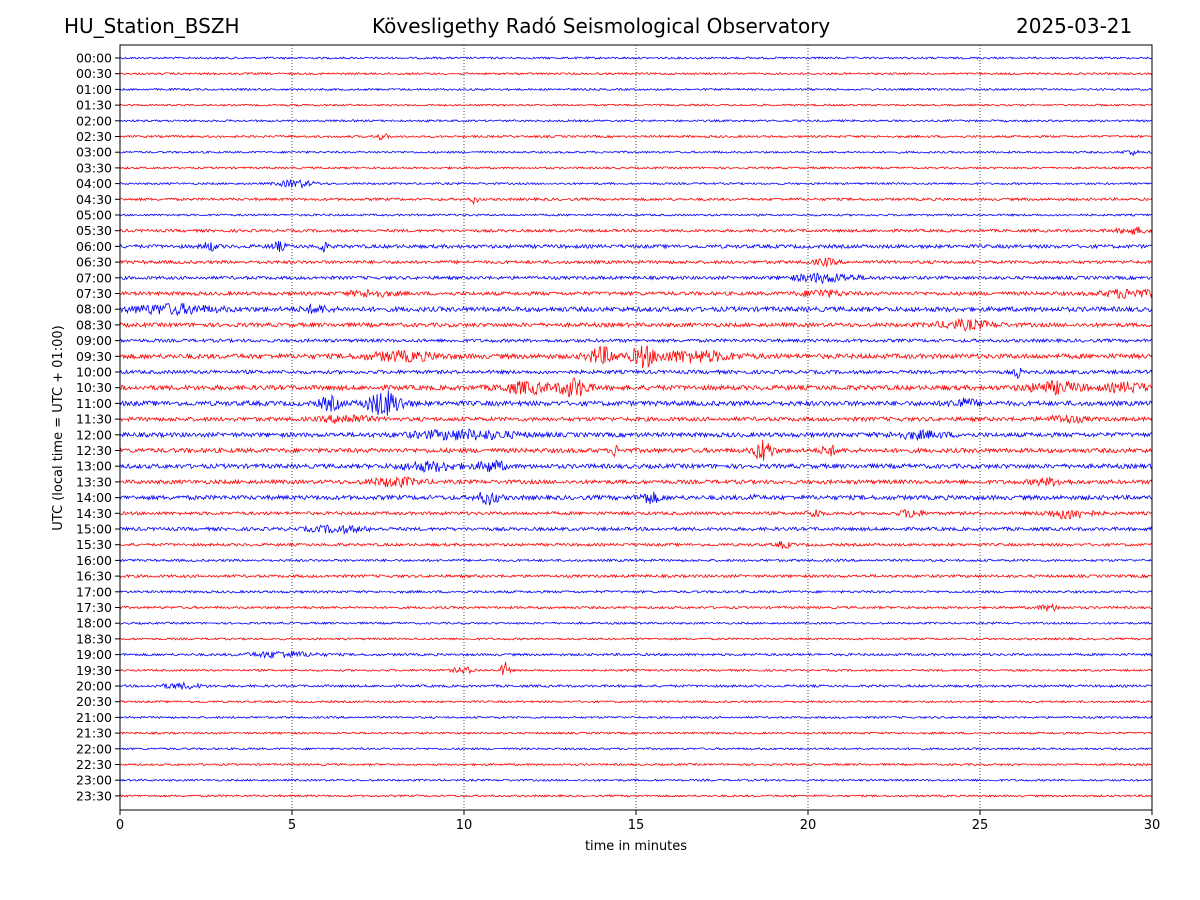 This screenshot has height=900, width=1200. What do you see at coordinates (636, 825) in the screenshot?
I see `x-tick-label-15: 15` at bounding box center [636, 825].